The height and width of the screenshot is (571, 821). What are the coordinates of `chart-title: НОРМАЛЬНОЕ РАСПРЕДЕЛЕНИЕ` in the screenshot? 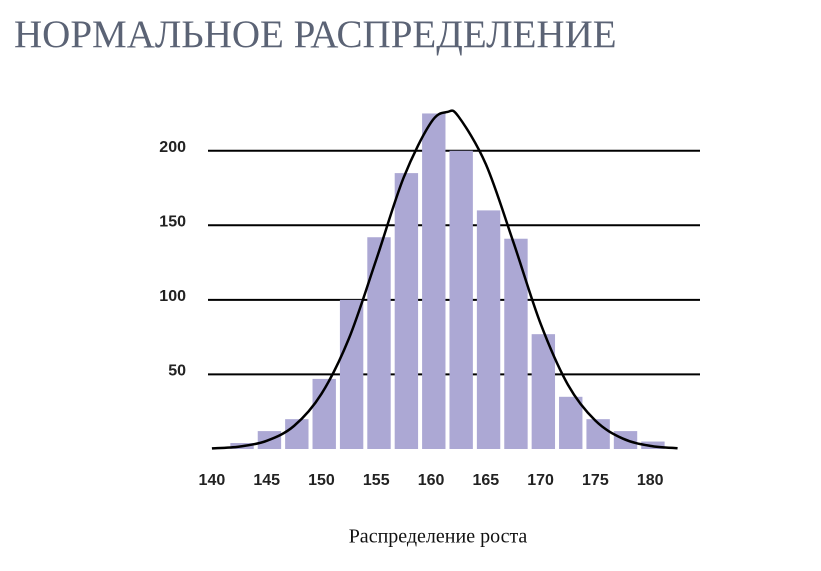 It's located at (315, 34).